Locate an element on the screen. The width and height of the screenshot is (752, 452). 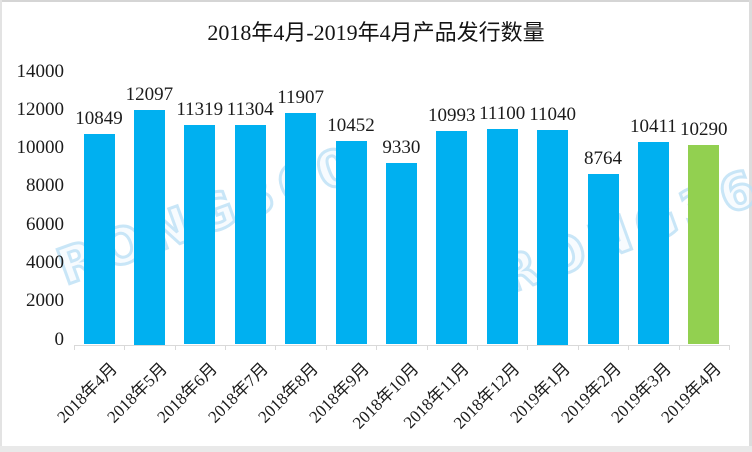
y-axis-label: 4000 is located at coordinates (45, 262).